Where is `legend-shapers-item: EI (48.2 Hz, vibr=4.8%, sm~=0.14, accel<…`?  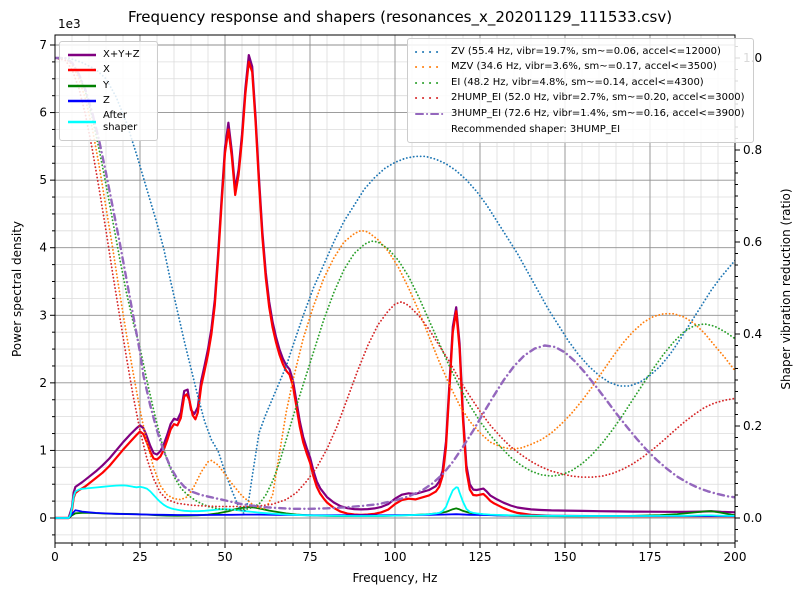 legend-shapers-item: EI (48.2 Hz, vibr=4.8%, sm~=0.14, accel<… is located at coordinates (580, 83).